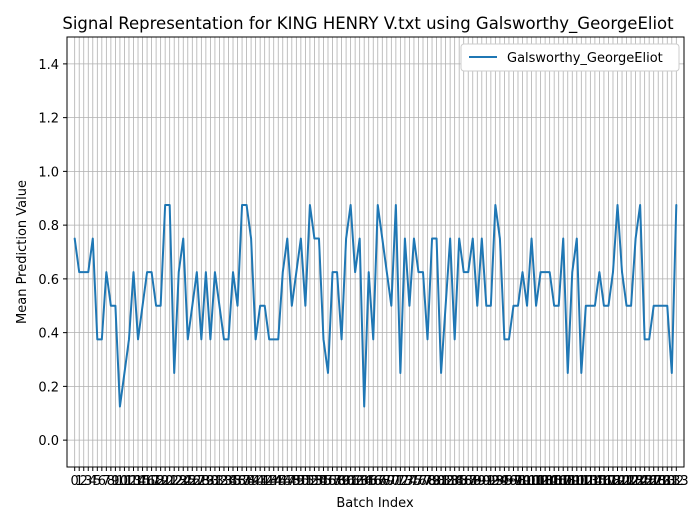 The image size is (700, 525). Describe the element at coordinates (445, 481) in the screenshot. I see `x-tick-label: 82` at that location.